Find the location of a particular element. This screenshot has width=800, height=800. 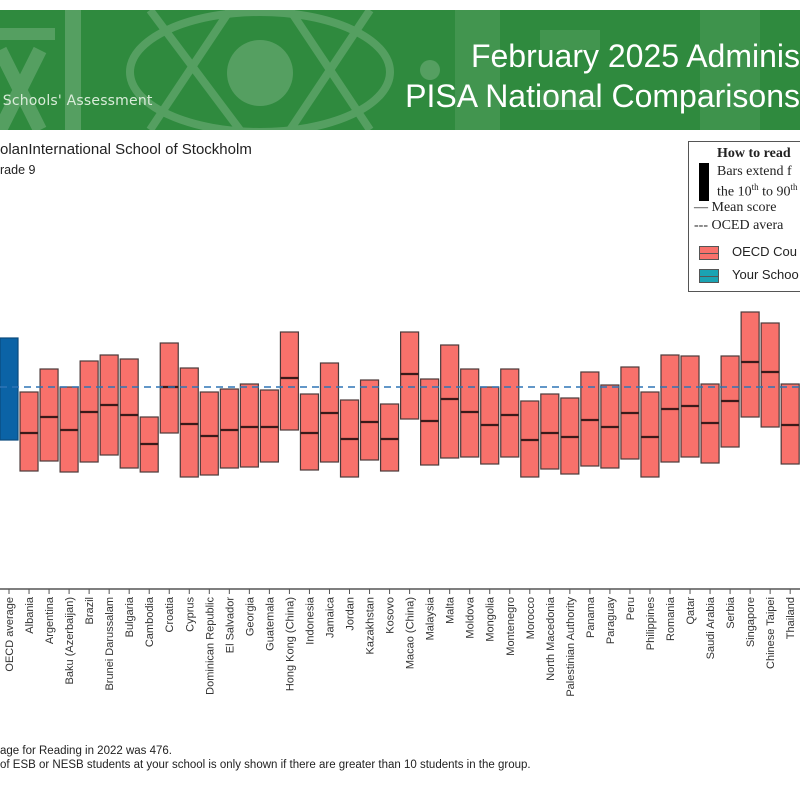

x-label-singapore: Singapore is located at coordinates (751, 622).